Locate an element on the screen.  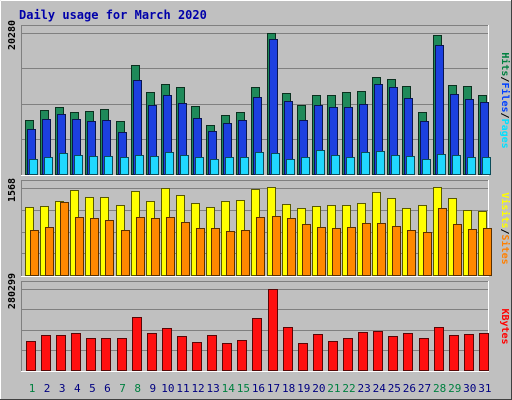
x-tick-label: 7 is located at coordinates (122, 388).